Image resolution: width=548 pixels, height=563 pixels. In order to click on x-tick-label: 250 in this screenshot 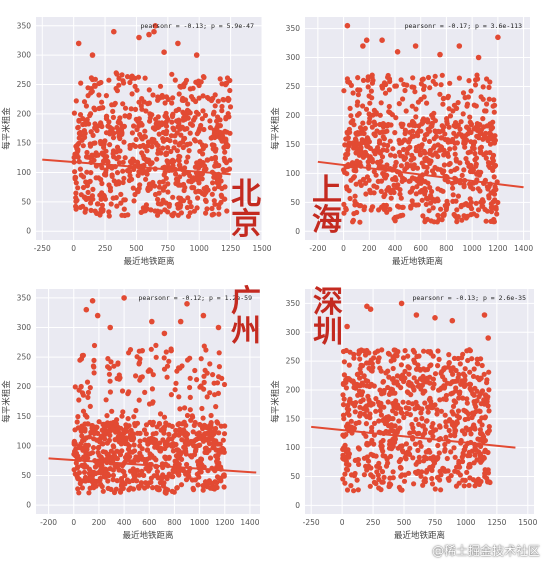, I will do `click(373, 522)`.